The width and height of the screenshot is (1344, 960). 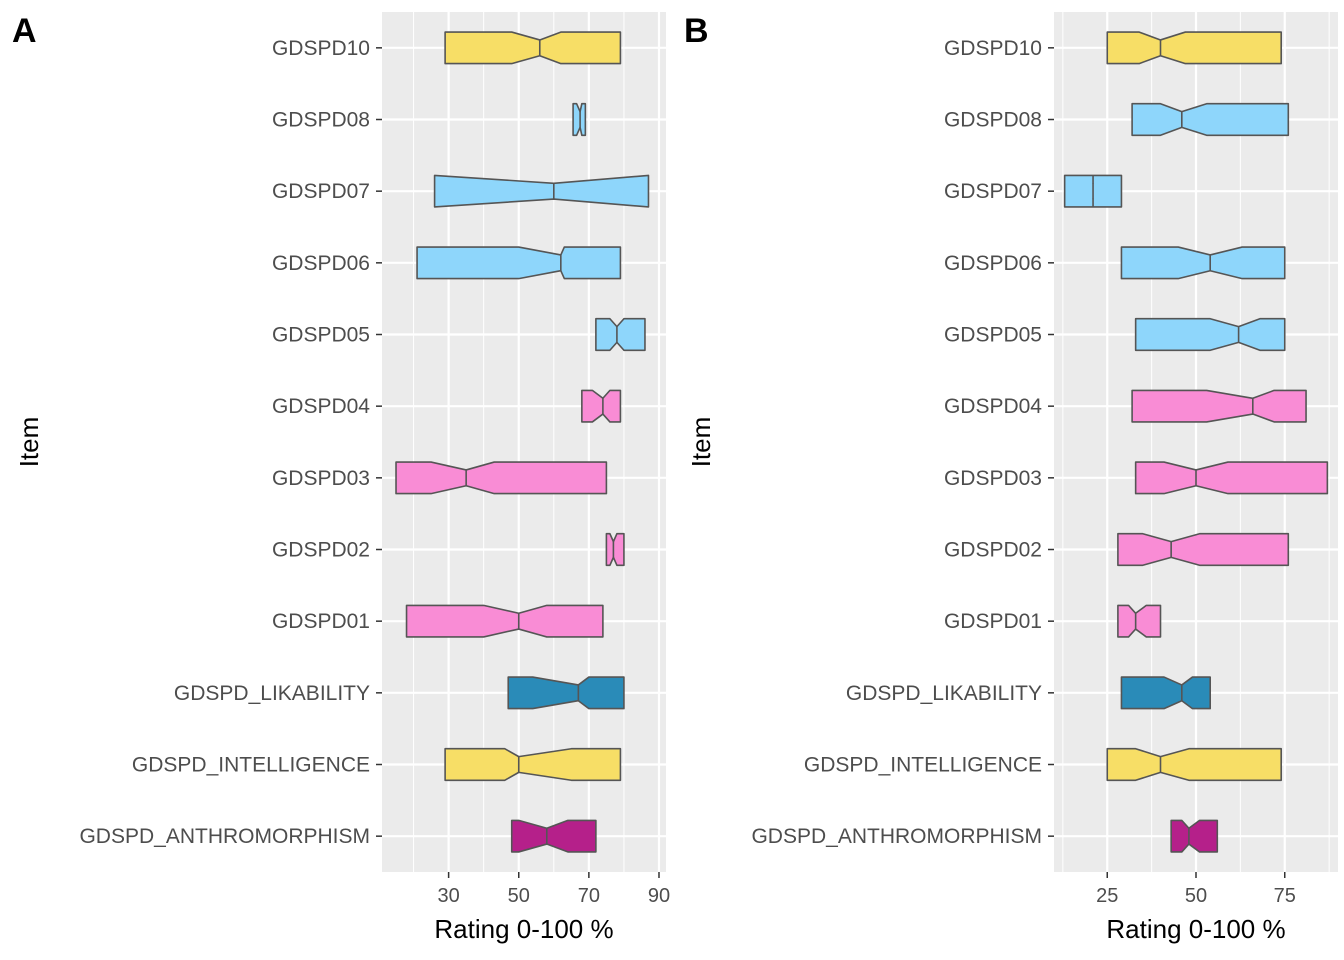 What do you see at coordinates (993, 263) in the screenshot?
I see `panel-b-category-label: GDSPD06` at bounding box center [993, 263].